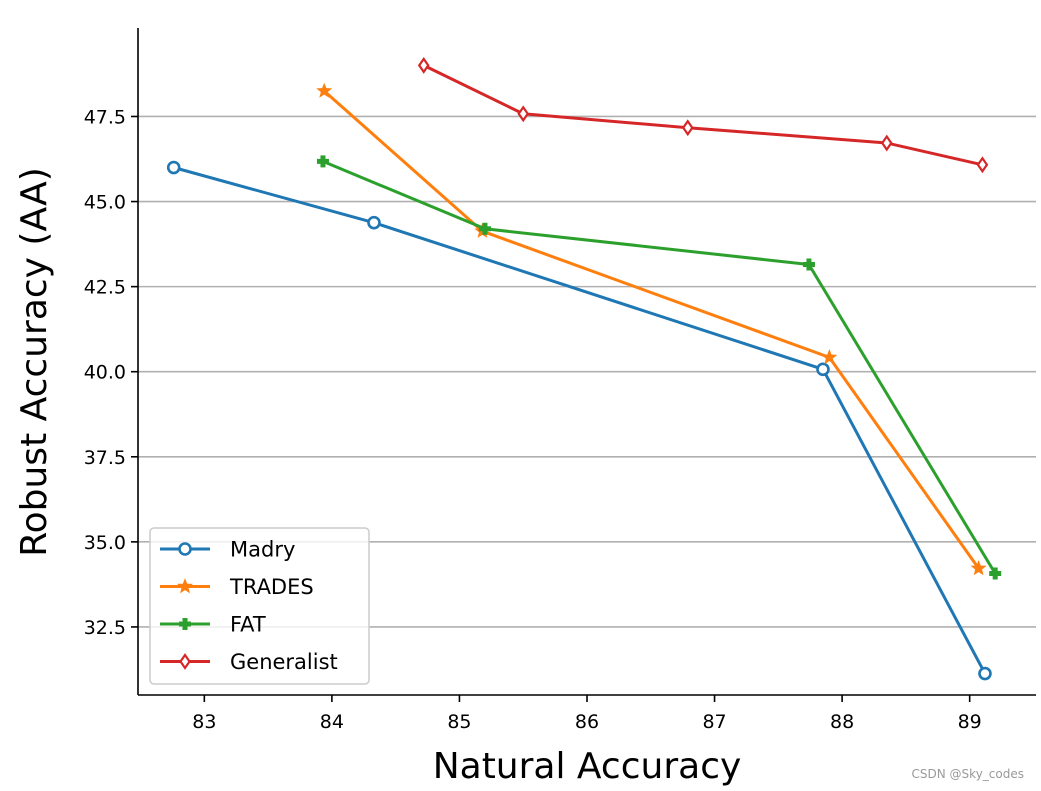 Image resolution: width=1041 pixels, height=791 pixels. I want to click on legend-box, so click(259, 606).